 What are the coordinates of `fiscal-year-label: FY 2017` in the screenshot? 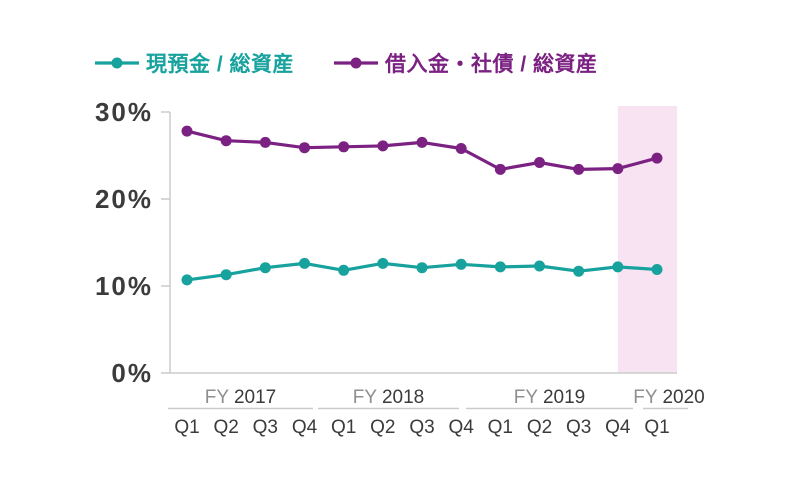 It's located at (241, 397).